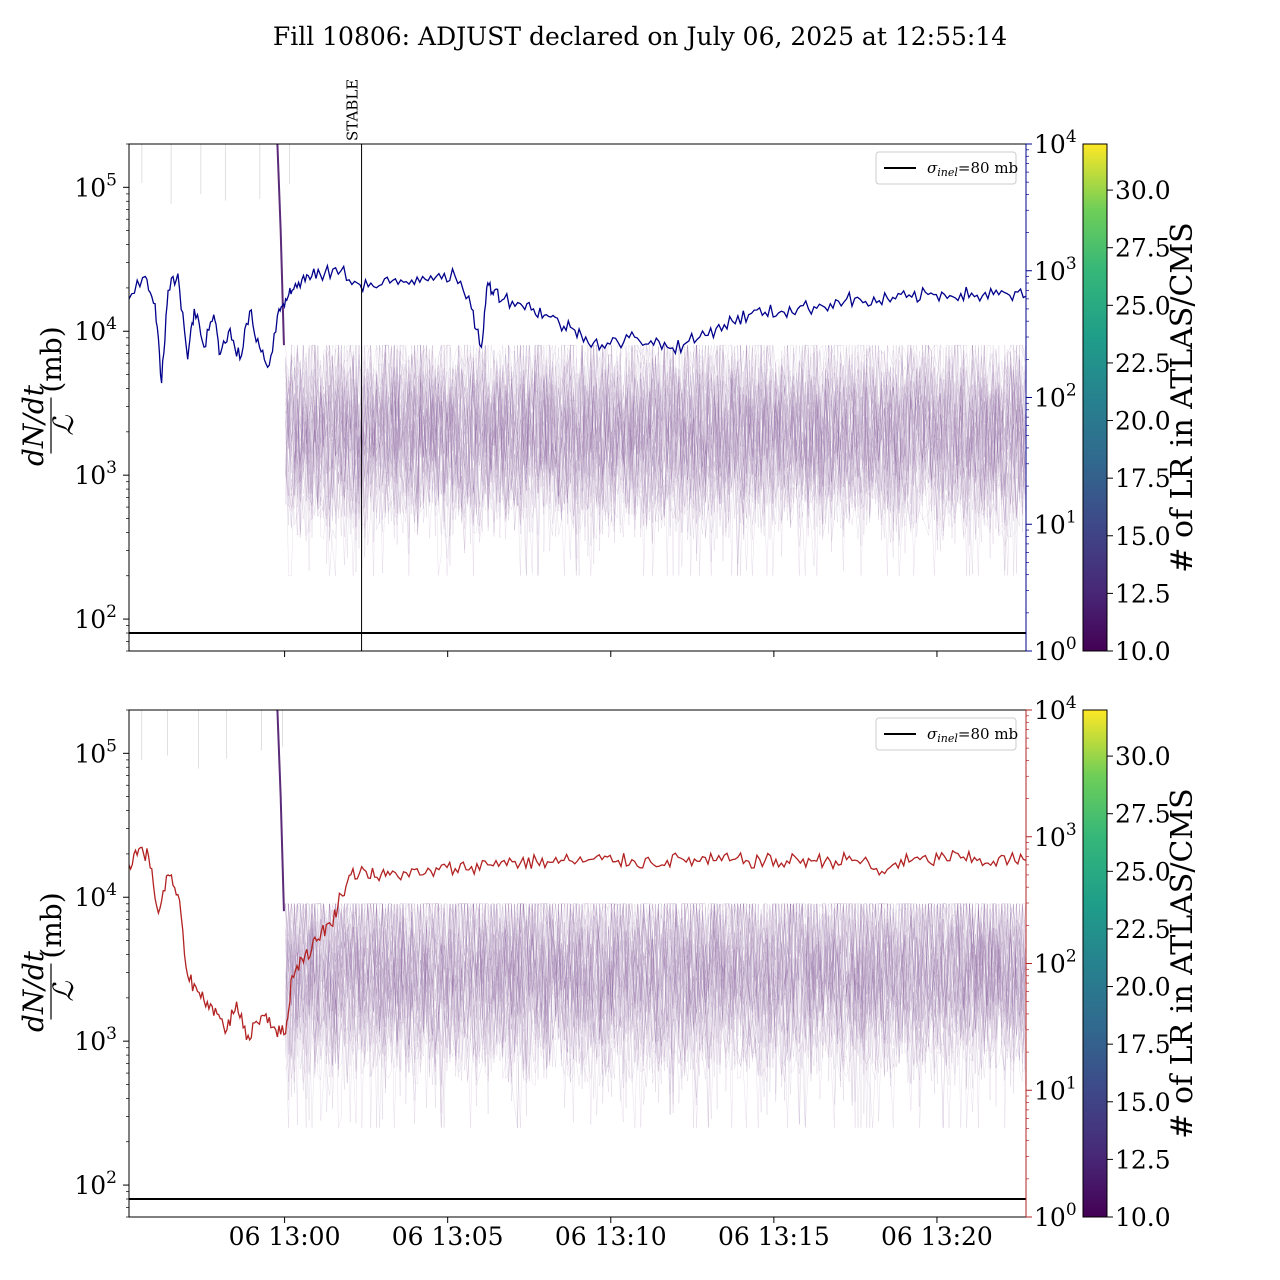 The width and height of the screenshot is (1280, 1280). I want to click on colorbar-tick-label: 17.5, so click(1143, 1044).